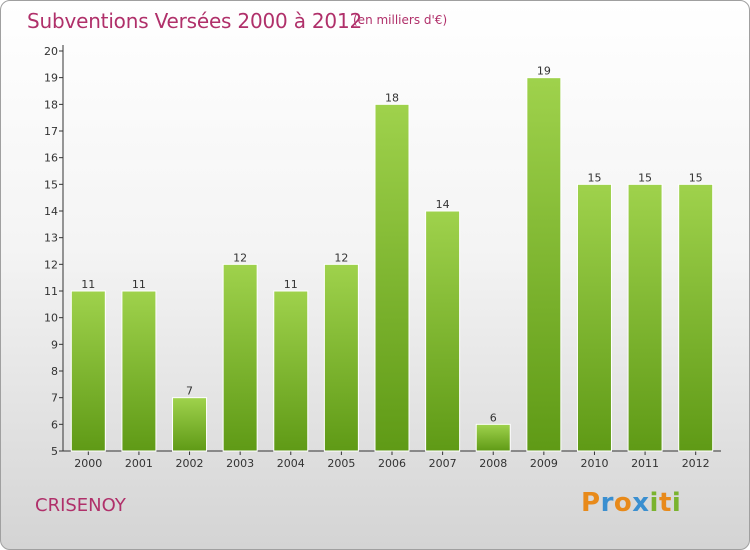 Image resolution: width=750 pixels, height=550 pixels. I want to click on commune-name: CRISENOY, so click(80, 505).